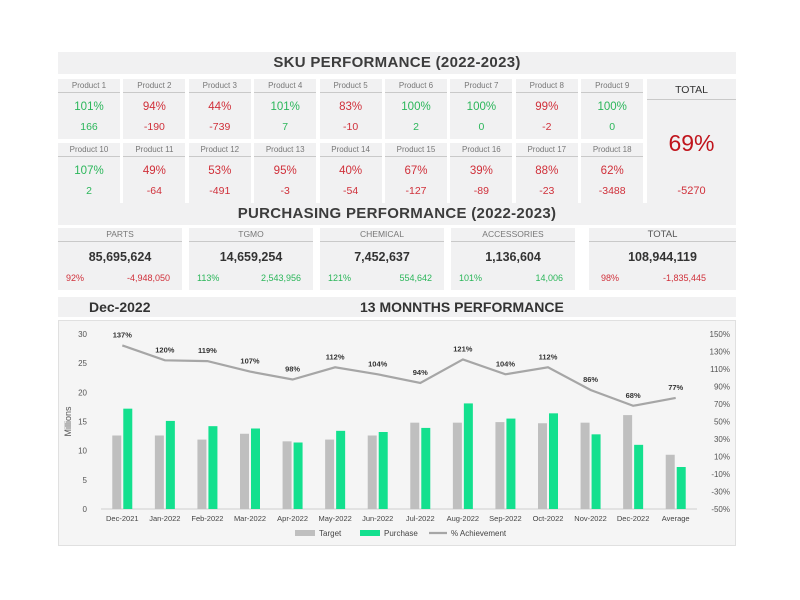 The image size is (800, 600). Describe the element at coordinates (479, 533) in the screenshot. I see `legend-achievement-label: % Achievement` at that location.